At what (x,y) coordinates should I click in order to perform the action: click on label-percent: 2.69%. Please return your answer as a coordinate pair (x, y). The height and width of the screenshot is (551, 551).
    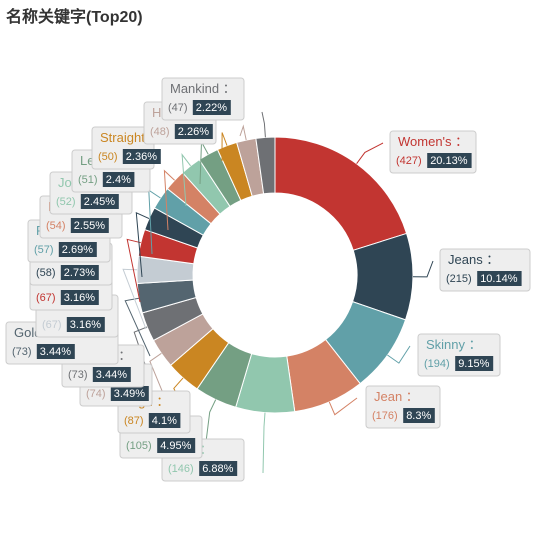
    Looking at the image, I should click on (77, 250).